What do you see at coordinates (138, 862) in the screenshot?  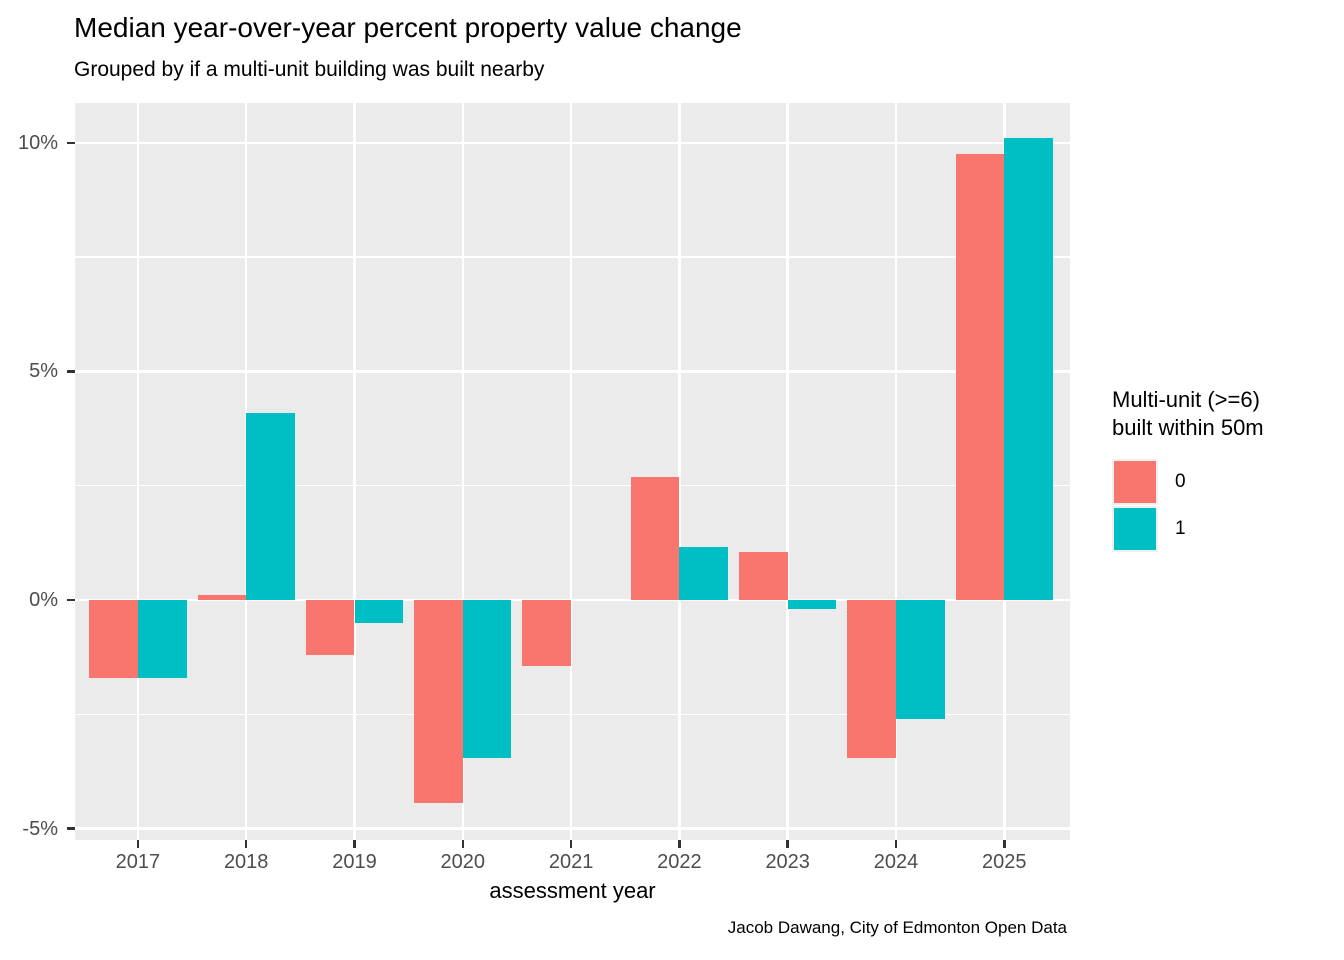 I see `x-tick-label: 2017` at bounding box center [138, 862].